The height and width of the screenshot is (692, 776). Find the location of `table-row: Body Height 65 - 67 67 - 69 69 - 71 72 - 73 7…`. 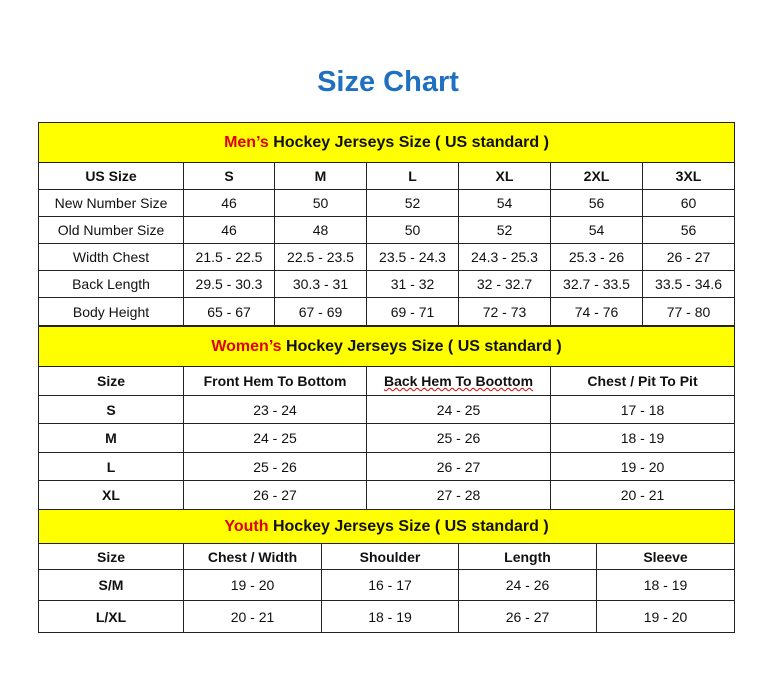

table-row: Body Height 65 - 67 67 - 69 69 - 71 72 - 73 7… is located at coordinates (387, 311).